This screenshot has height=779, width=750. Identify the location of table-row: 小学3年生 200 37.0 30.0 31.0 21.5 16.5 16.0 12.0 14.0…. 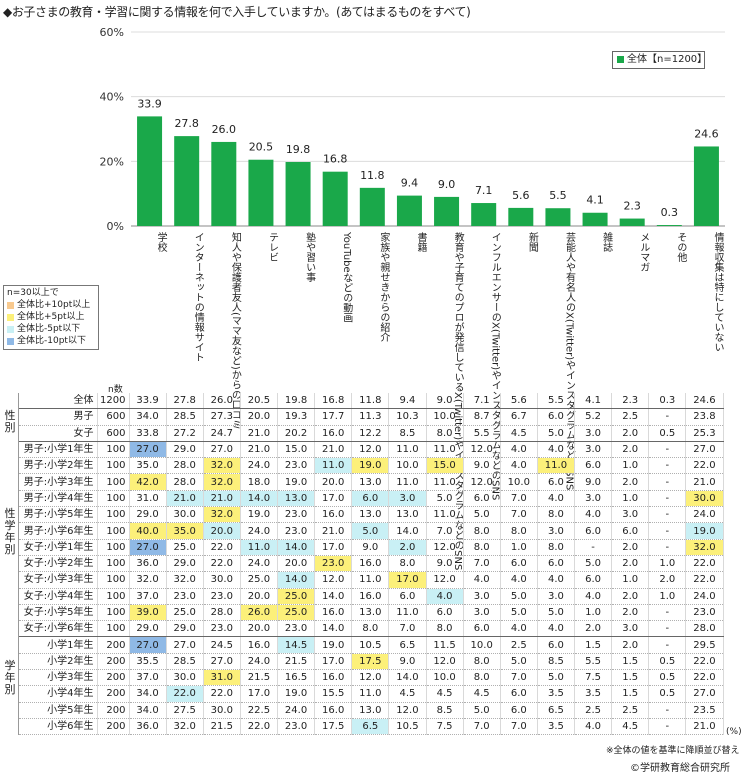
(362, 678).